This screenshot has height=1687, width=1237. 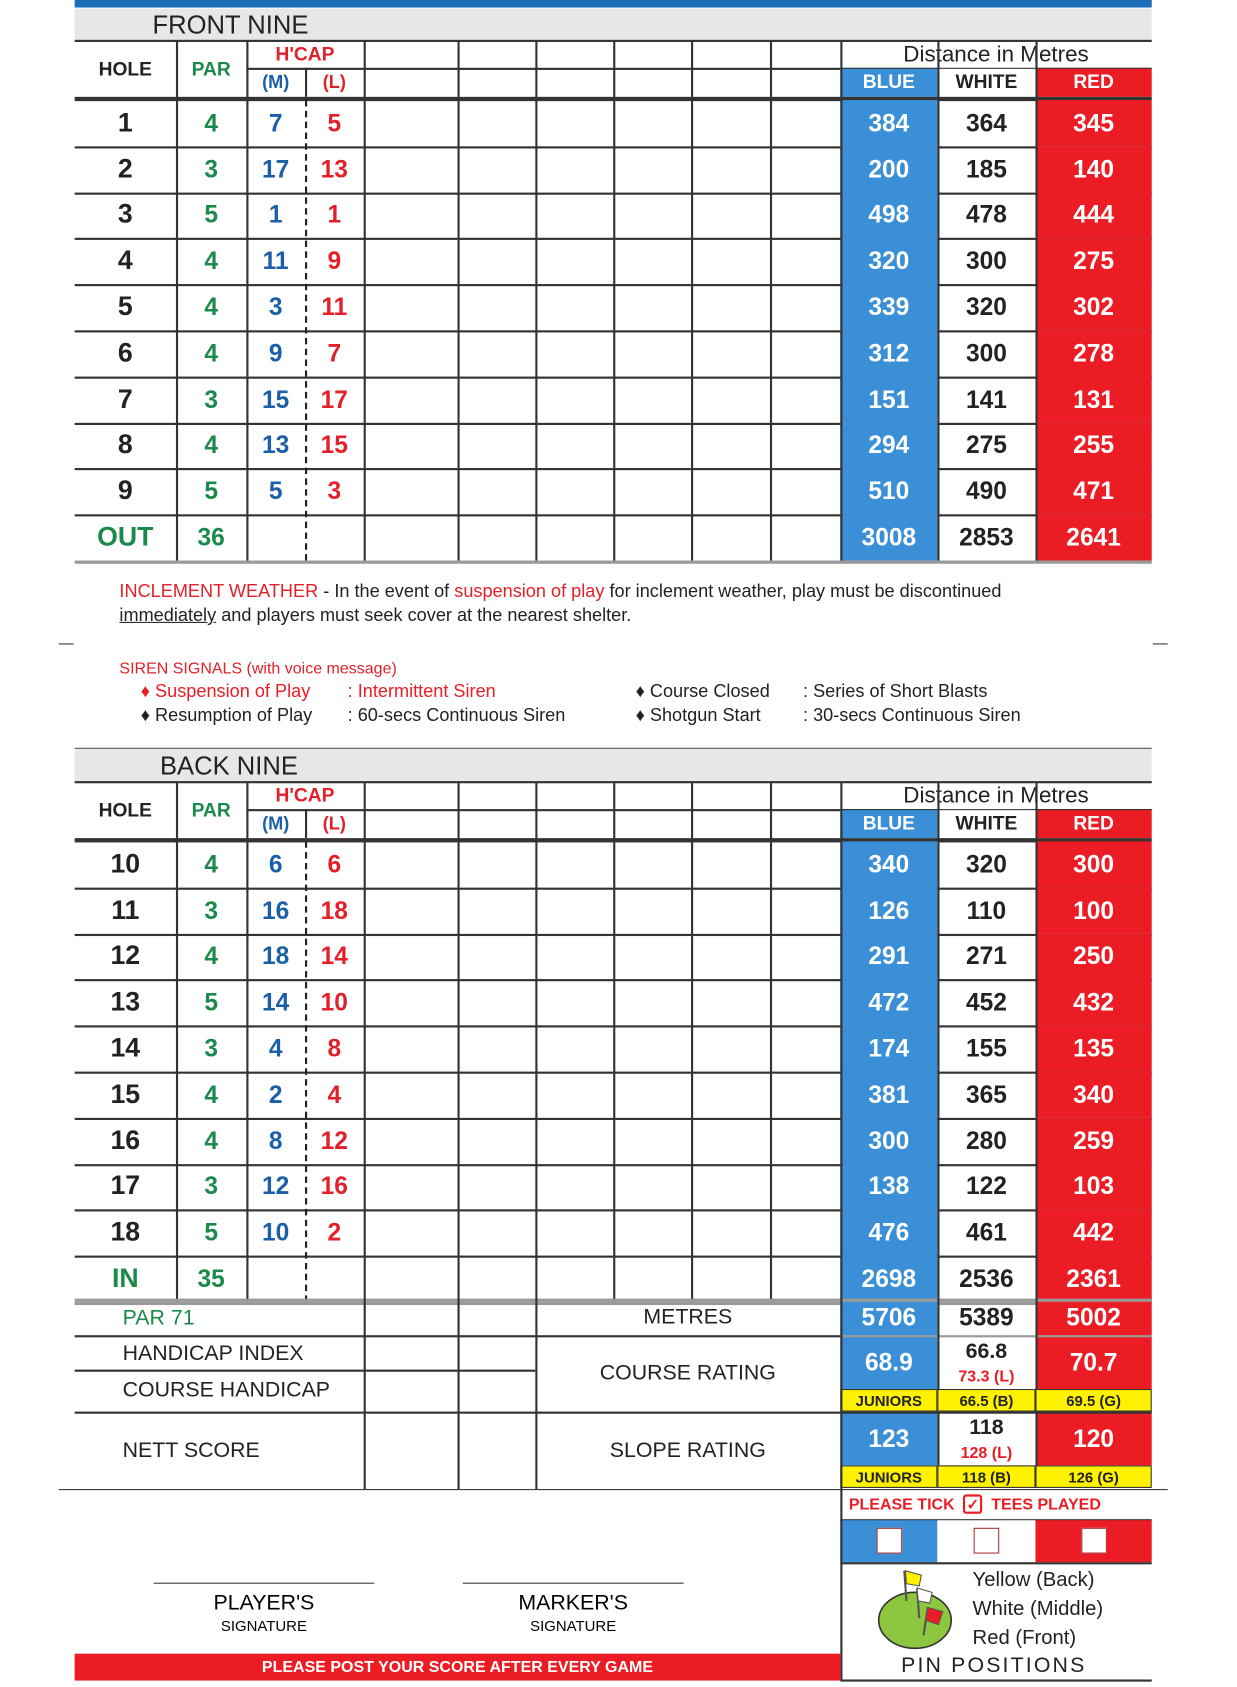 What do you see at coordinates (1093, 1540) in the screenshot?
I see `red-tee-checkbox` at bounding box center [1093, 1540].